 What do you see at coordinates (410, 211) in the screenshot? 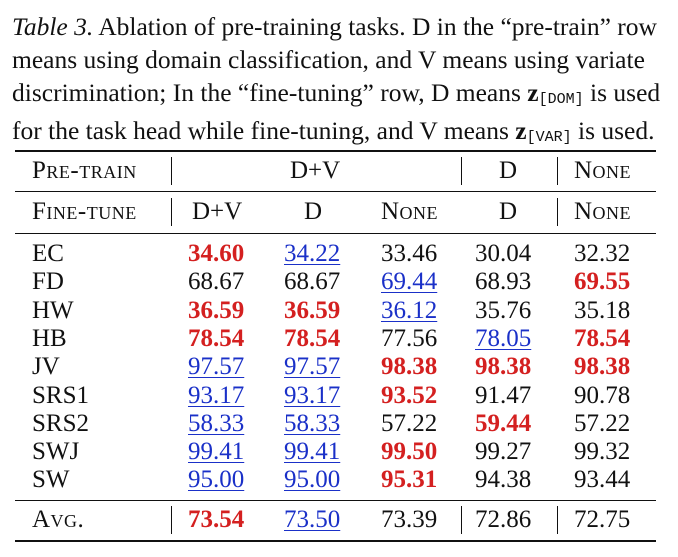
I see `finetune-col-3: None` at bounding box center [410, 211].